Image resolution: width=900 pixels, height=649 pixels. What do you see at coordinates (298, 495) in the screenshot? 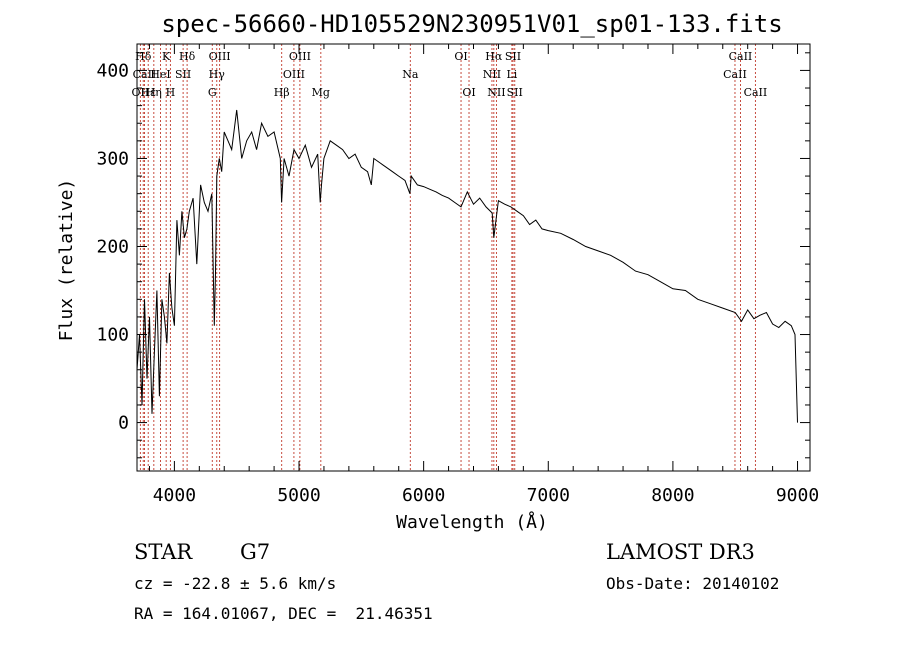
I see `x-tick-label: 5000` at bounding box center [298, 495].